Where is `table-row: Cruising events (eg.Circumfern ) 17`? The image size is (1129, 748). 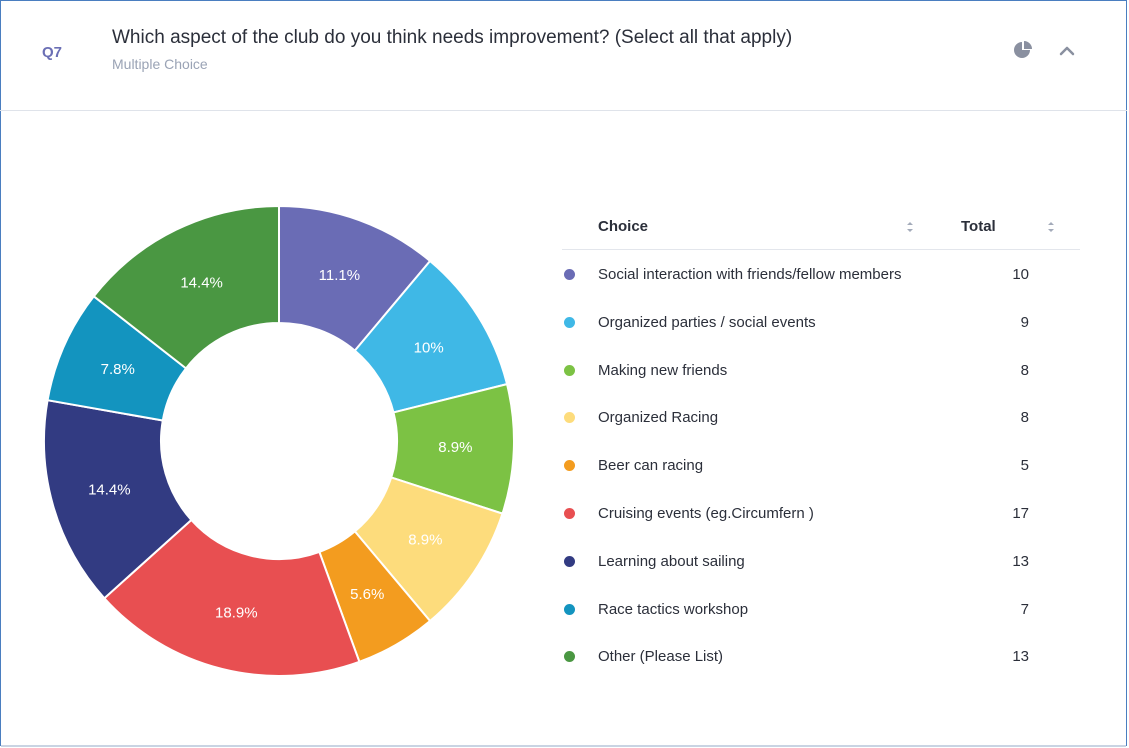
table-row: Cruising events (eg.Circumfern ) 17 is located at coordinates (821, 513).